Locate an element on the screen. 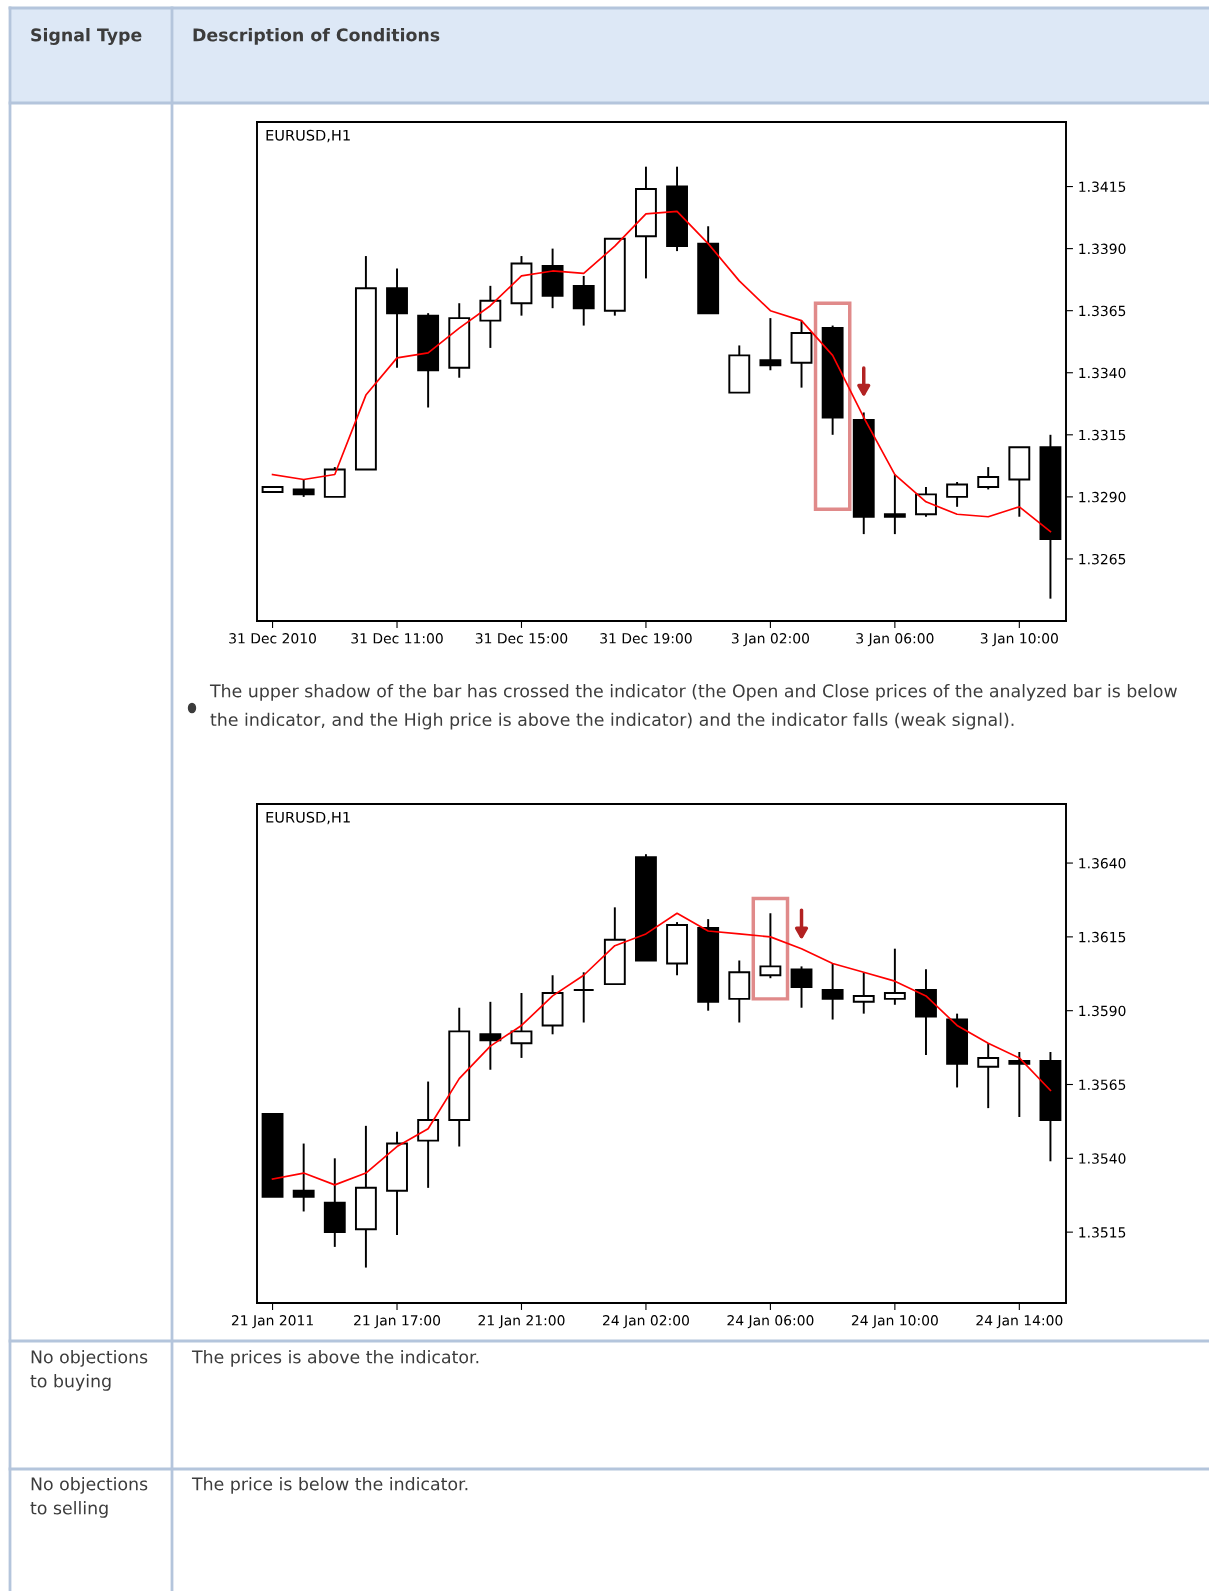 The height and width of the screenshot is (1591, 1209). y-tick-label: 1.3290 is located at coordinates (1102, 497).